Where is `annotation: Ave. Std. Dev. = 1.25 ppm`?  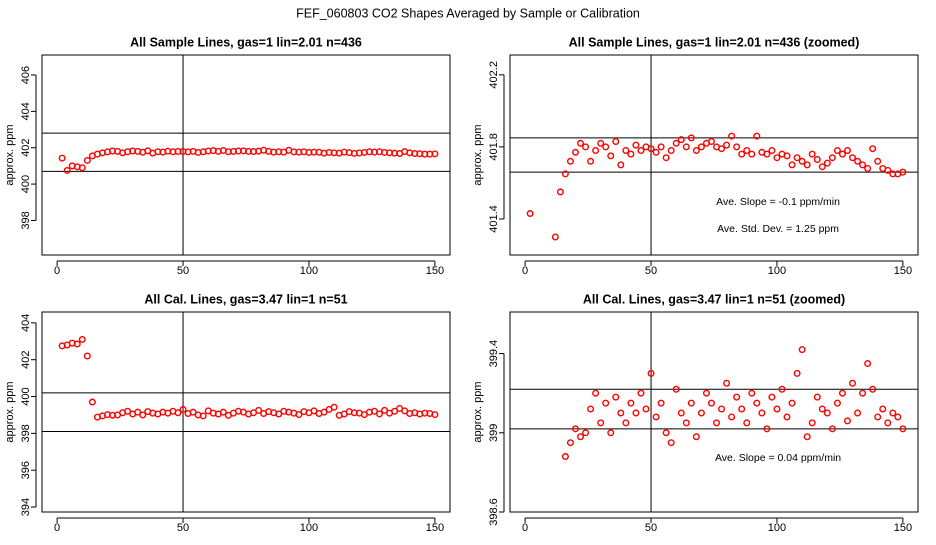
annotation: Ave. Std. Dev. = 1.25 ppm is located at coordinates (778, 229).